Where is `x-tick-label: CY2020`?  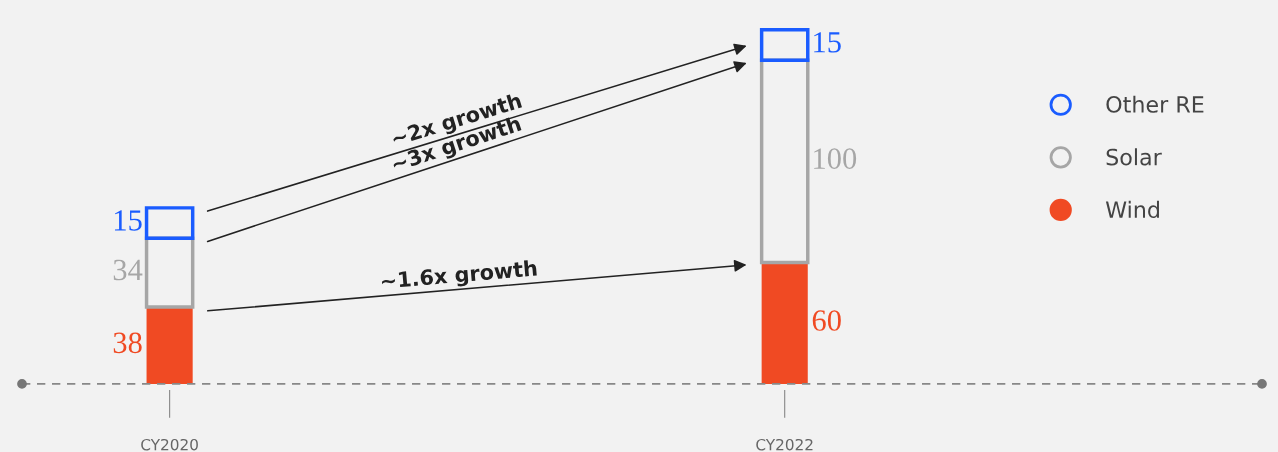
x-tick-label: CY2020 is located at coordinates (169, 444).